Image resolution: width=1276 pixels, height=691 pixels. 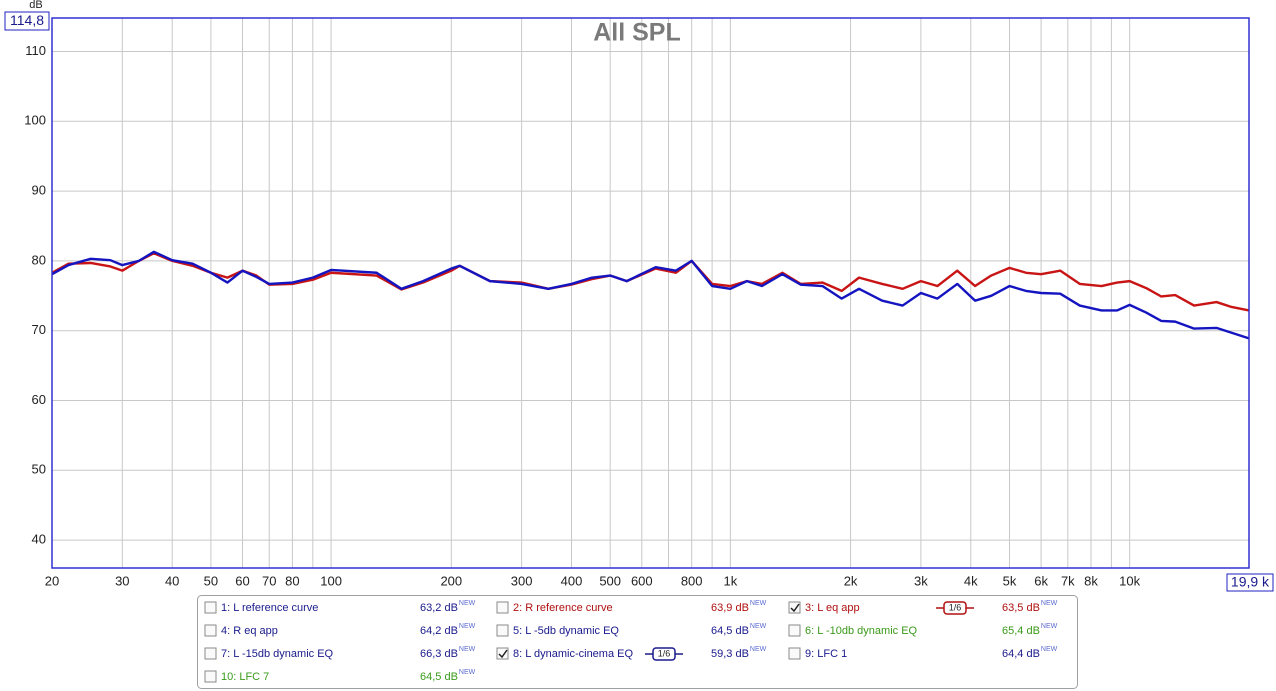 What do you see at coordinates (1010, 580) in the screenshot?
I see `x-tick-label: 5k` at bounding box center [1010, 580].